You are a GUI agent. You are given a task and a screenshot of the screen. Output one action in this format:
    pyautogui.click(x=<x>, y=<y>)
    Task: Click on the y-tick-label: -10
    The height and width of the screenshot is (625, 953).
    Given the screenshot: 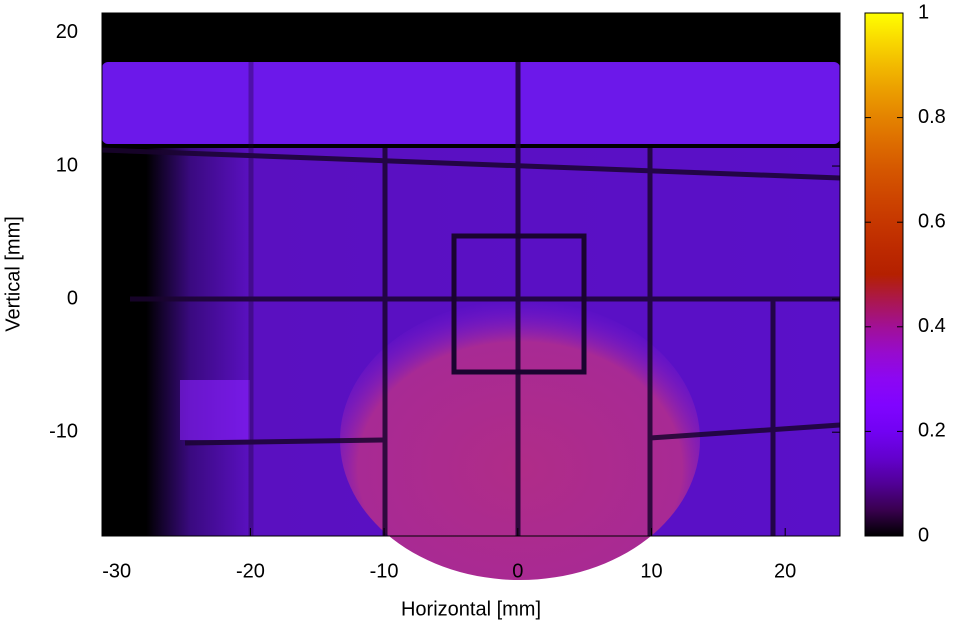 What is the action you would take?
    pyautogui.click(x=63, y=431)
    